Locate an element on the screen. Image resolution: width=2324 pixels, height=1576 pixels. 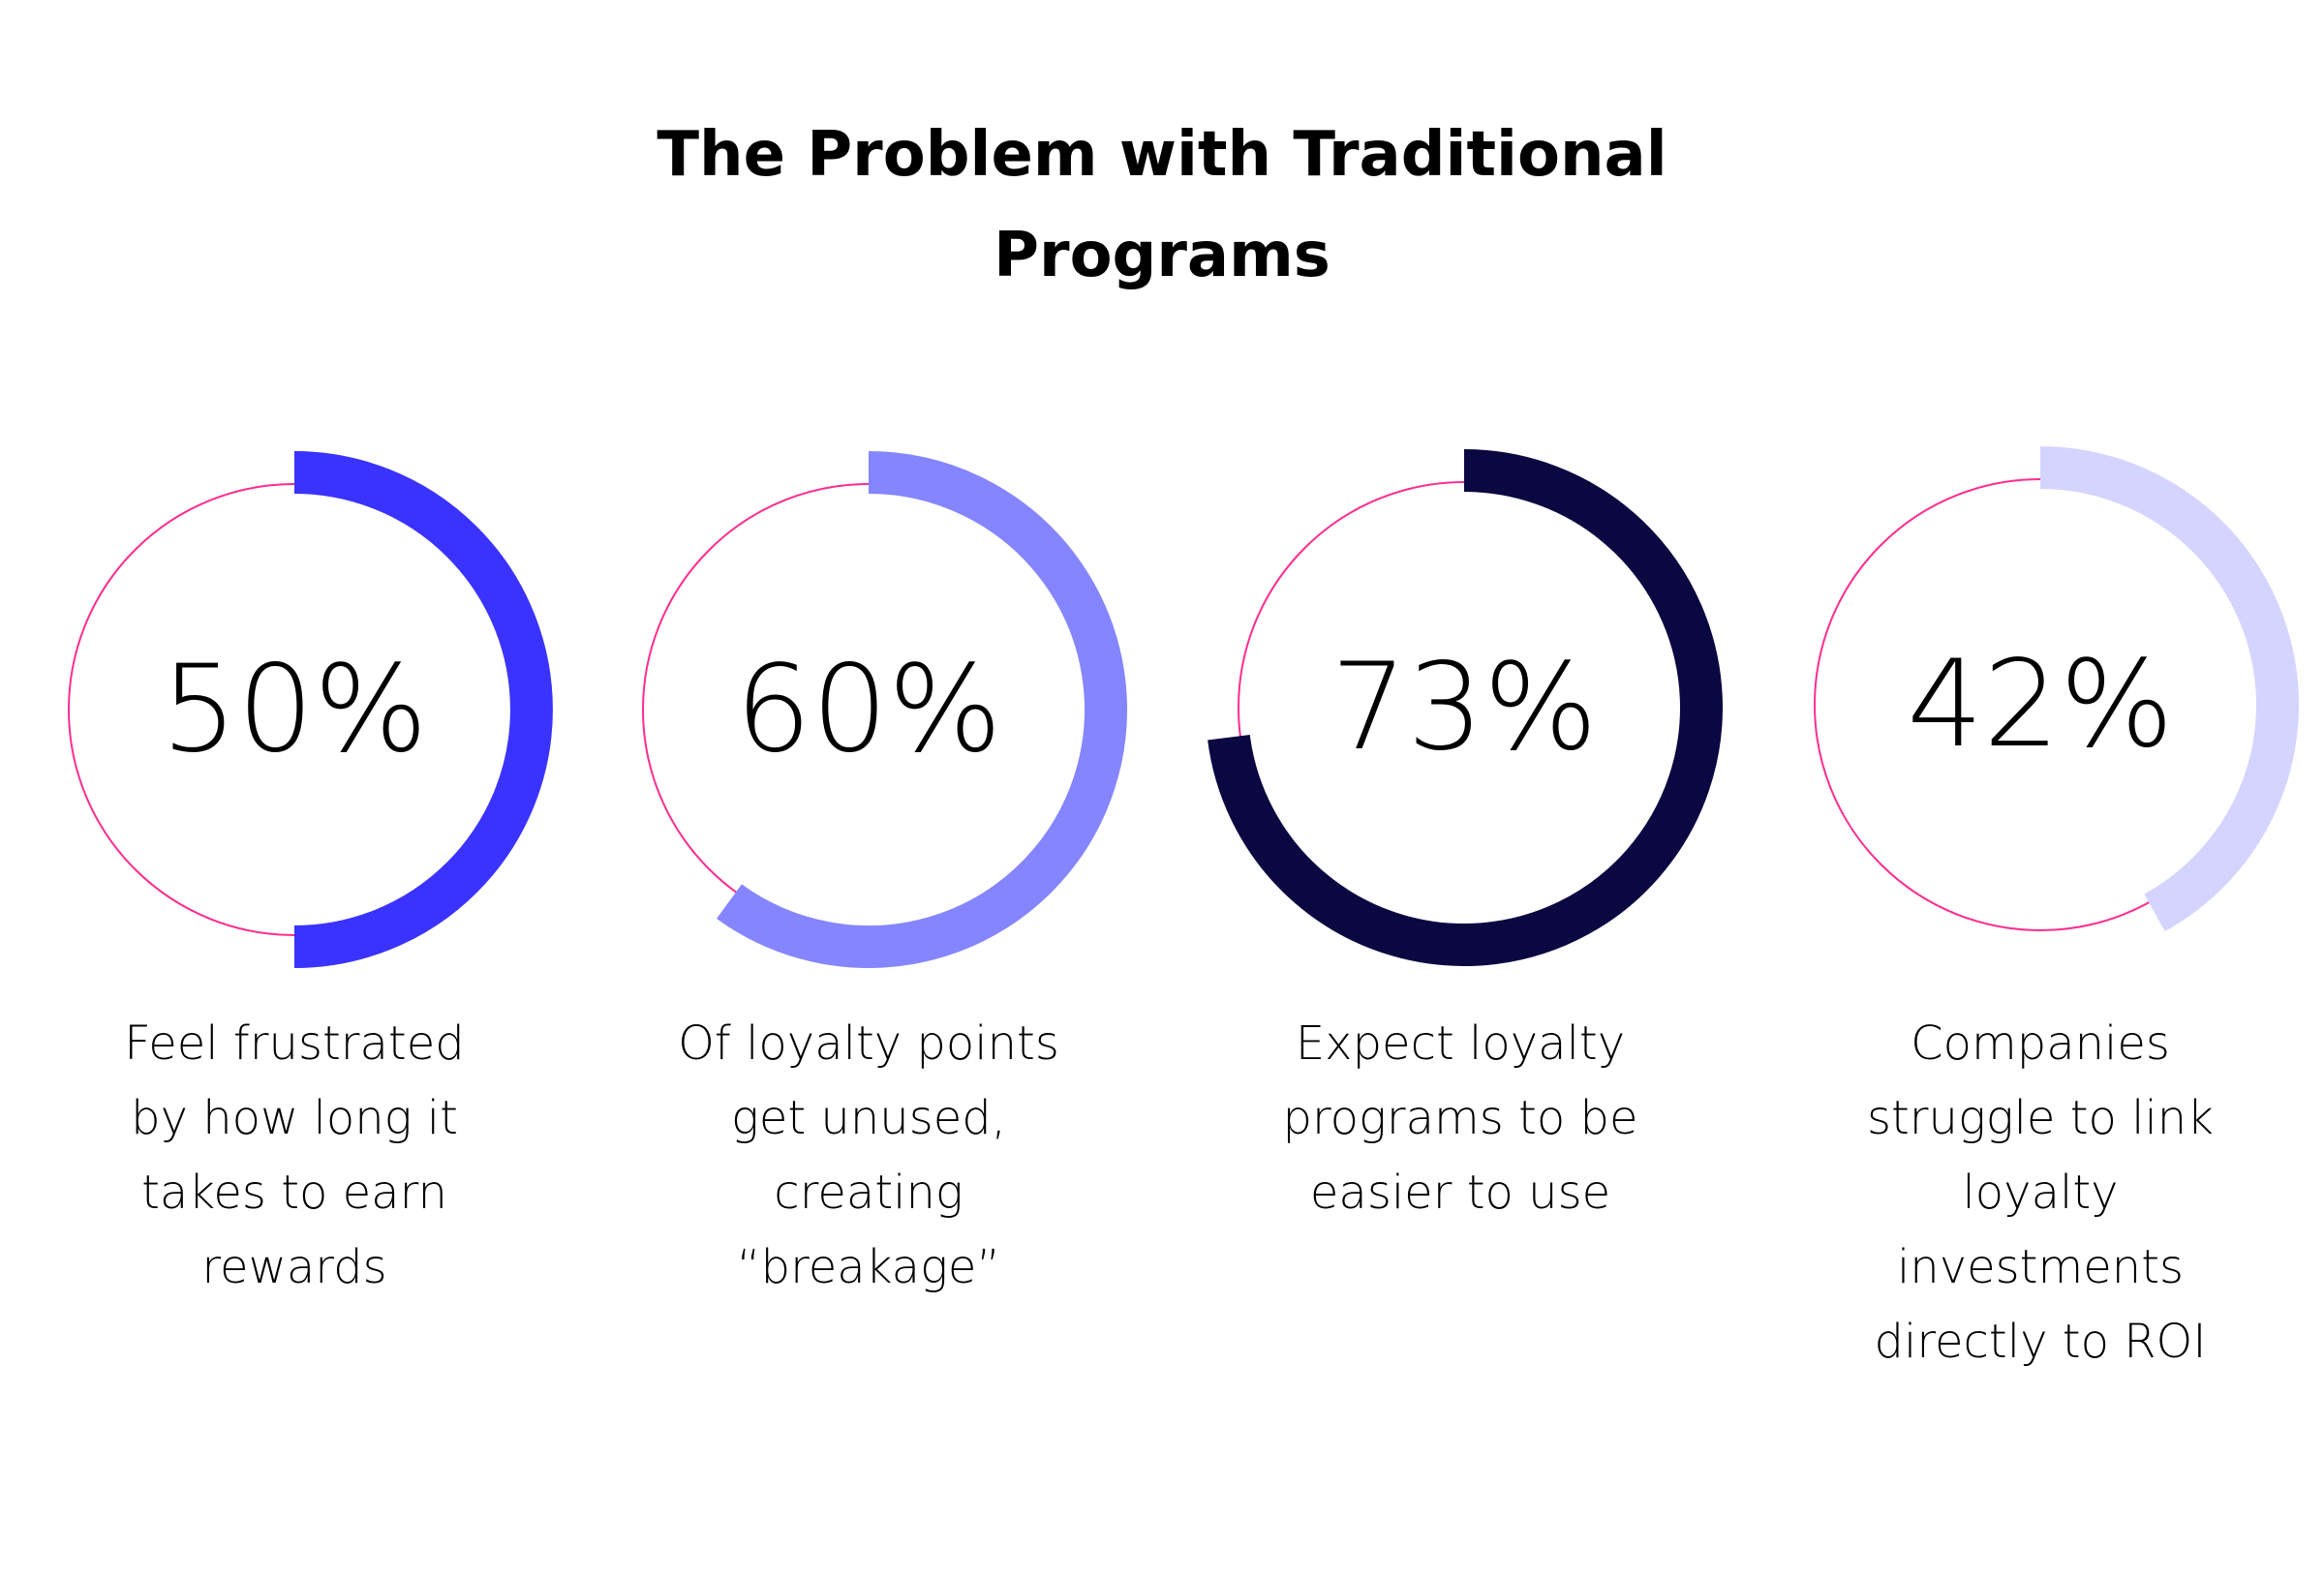
gauge-4: 42% is located at coordinates (2056, 688).